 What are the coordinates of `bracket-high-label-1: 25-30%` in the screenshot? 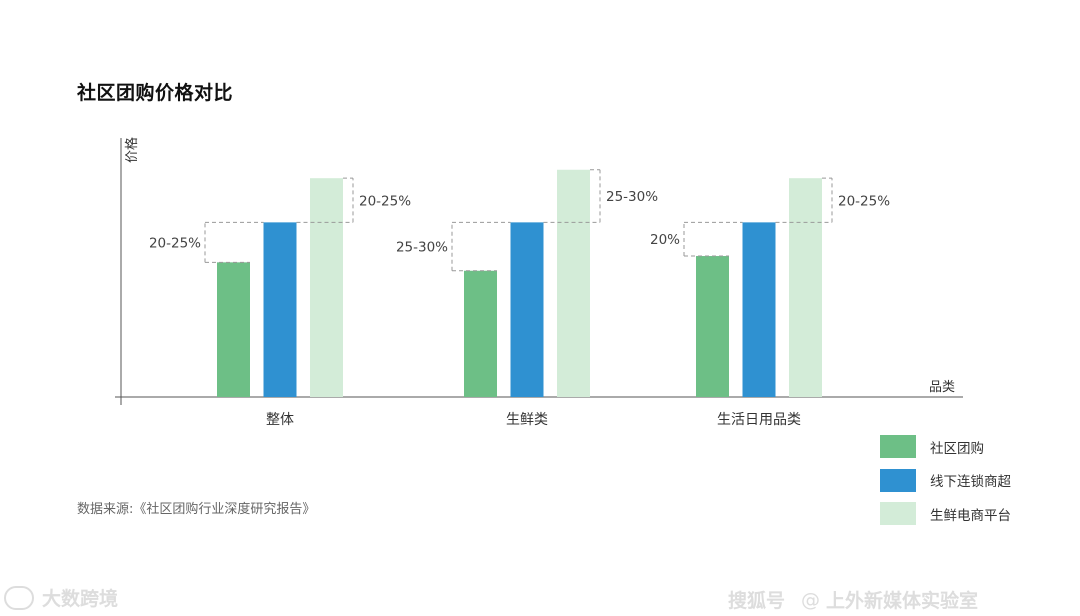 It's located at (632, 197).